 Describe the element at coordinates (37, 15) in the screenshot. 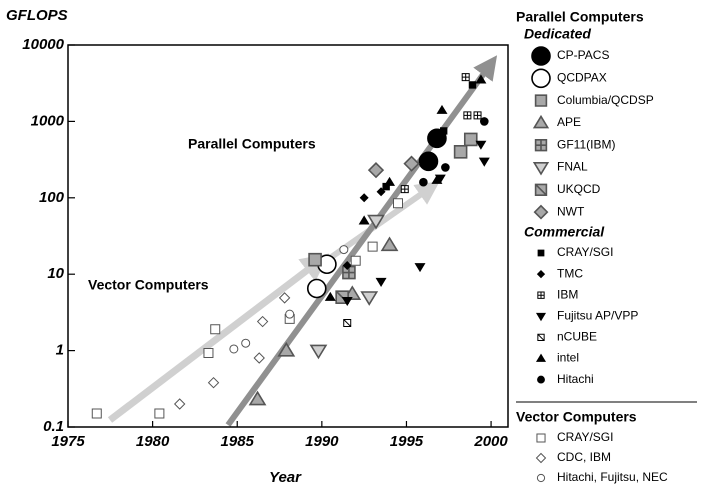

I see `y-axis-label: GFLOPS` at that location.